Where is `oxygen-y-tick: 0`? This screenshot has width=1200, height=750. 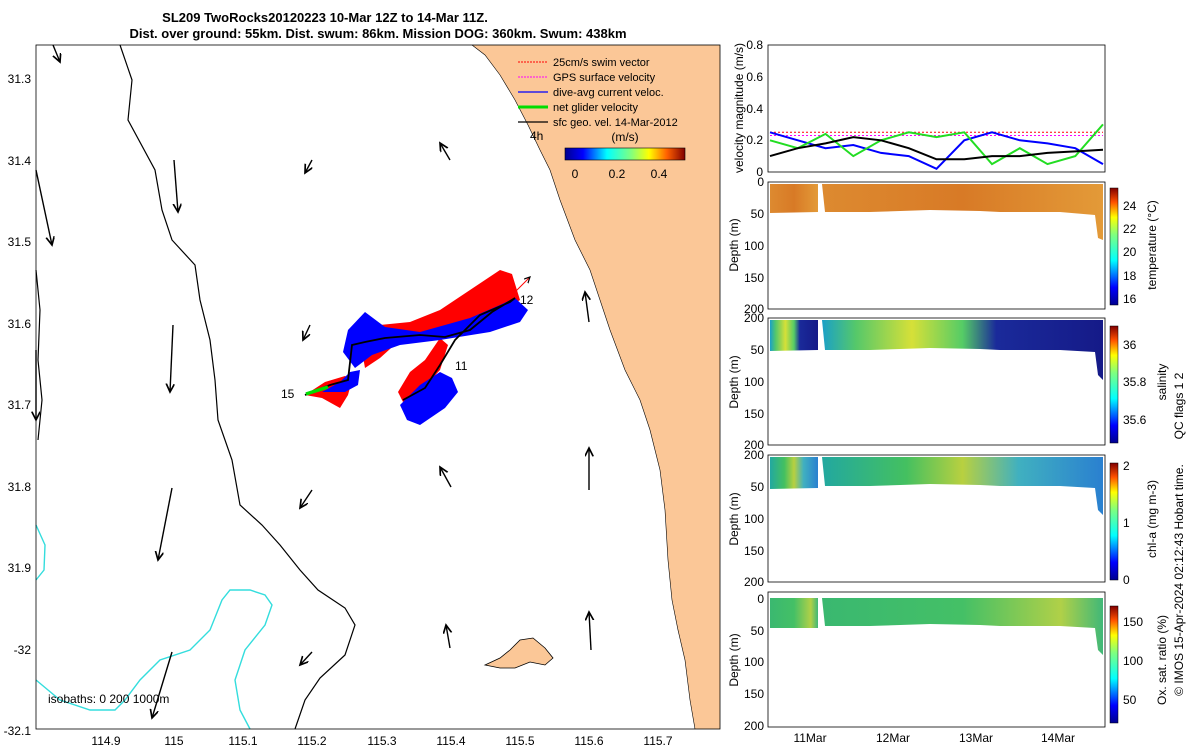 oxygen-y-tick: 0 is located at coordinates (760, 599).